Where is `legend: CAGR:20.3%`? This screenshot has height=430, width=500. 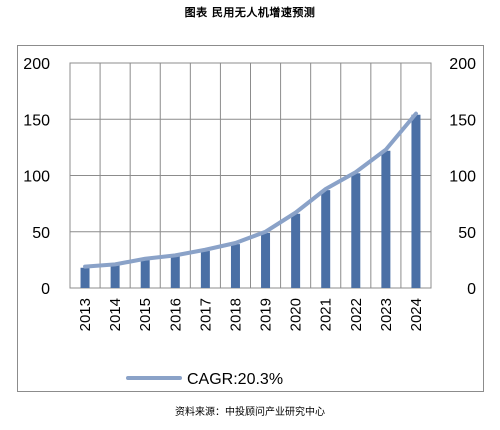 legend: CAGR:20.3% is located at coordinates (204, 379).